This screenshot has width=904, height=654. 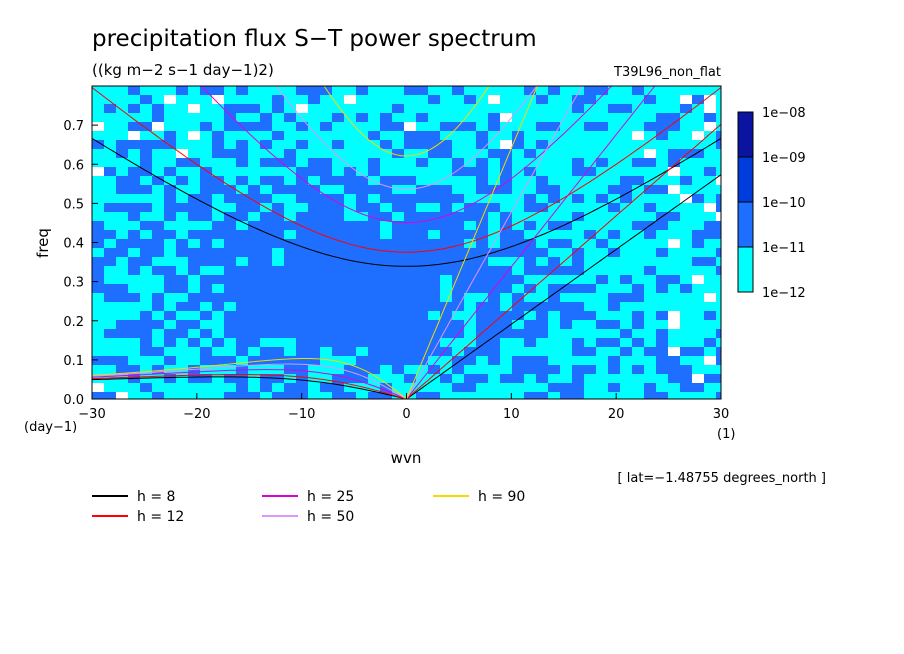 I want to click on x-tick-label: −10, so click(x=301, y=414).